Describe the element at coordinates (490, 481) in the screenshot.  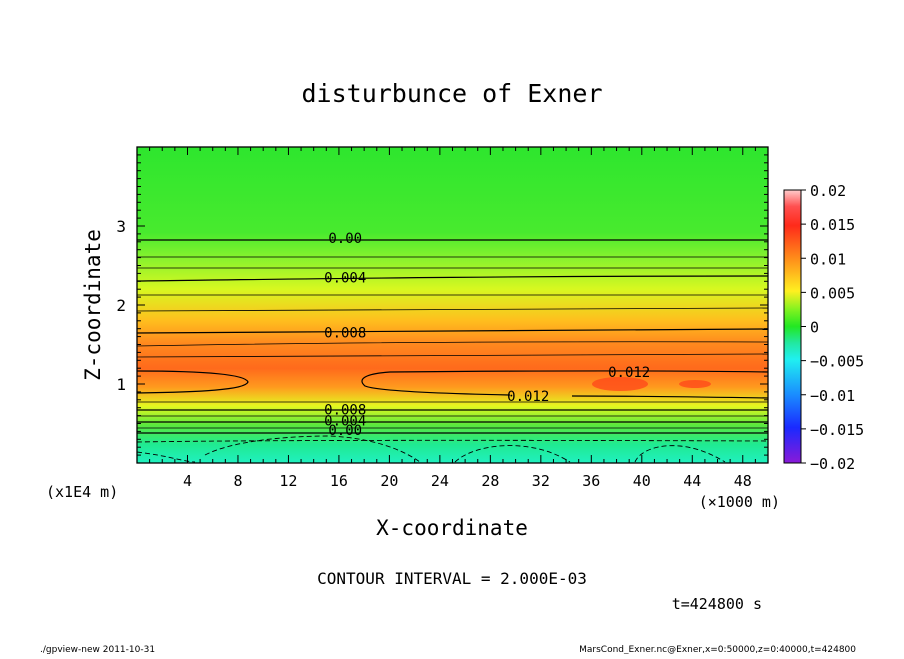
I see `x-tick-label: 28` at that location.